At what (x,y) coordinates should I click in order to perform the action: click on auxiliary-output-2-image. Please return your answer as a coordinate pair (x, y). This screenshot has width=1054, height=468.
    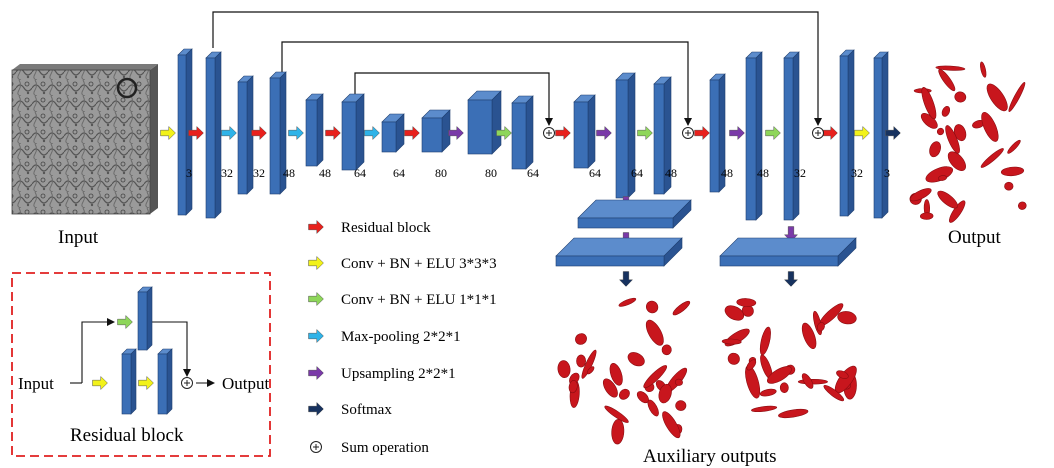
    Looking at the image, I should click on (789, 358).